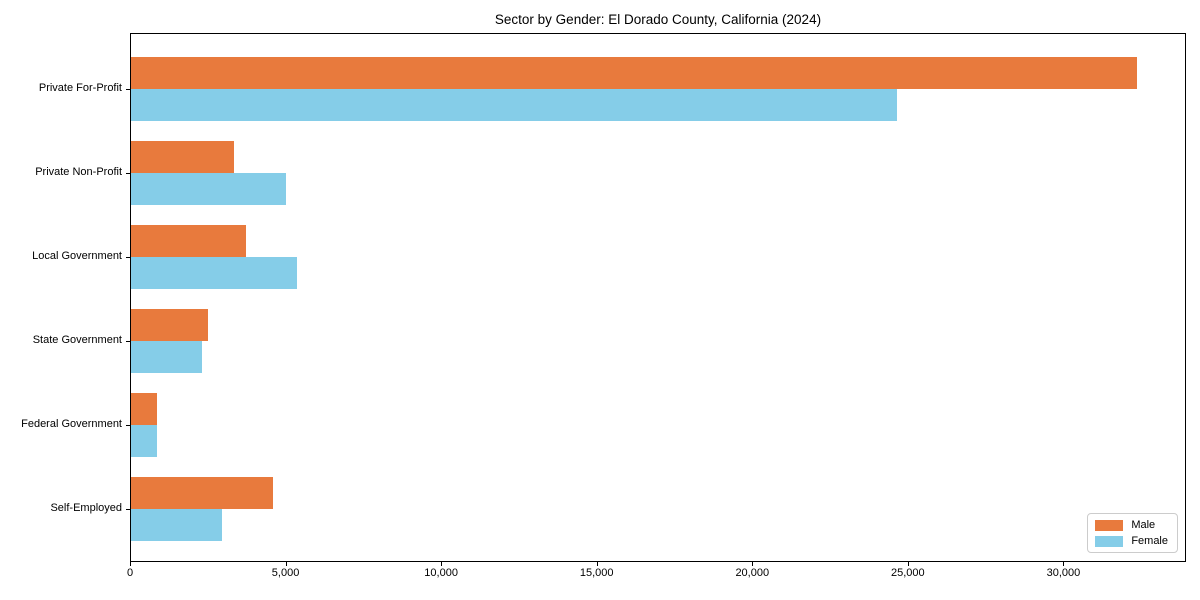 The height and width of the screenshot is (600, 1200). I want to click on bar-male-local-government, so click(188, 240).